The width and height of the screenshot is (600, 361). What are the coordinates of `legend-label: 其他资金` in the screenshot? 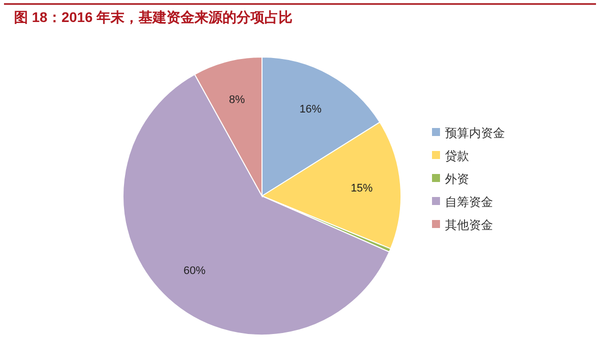 It's located at (469, 225).